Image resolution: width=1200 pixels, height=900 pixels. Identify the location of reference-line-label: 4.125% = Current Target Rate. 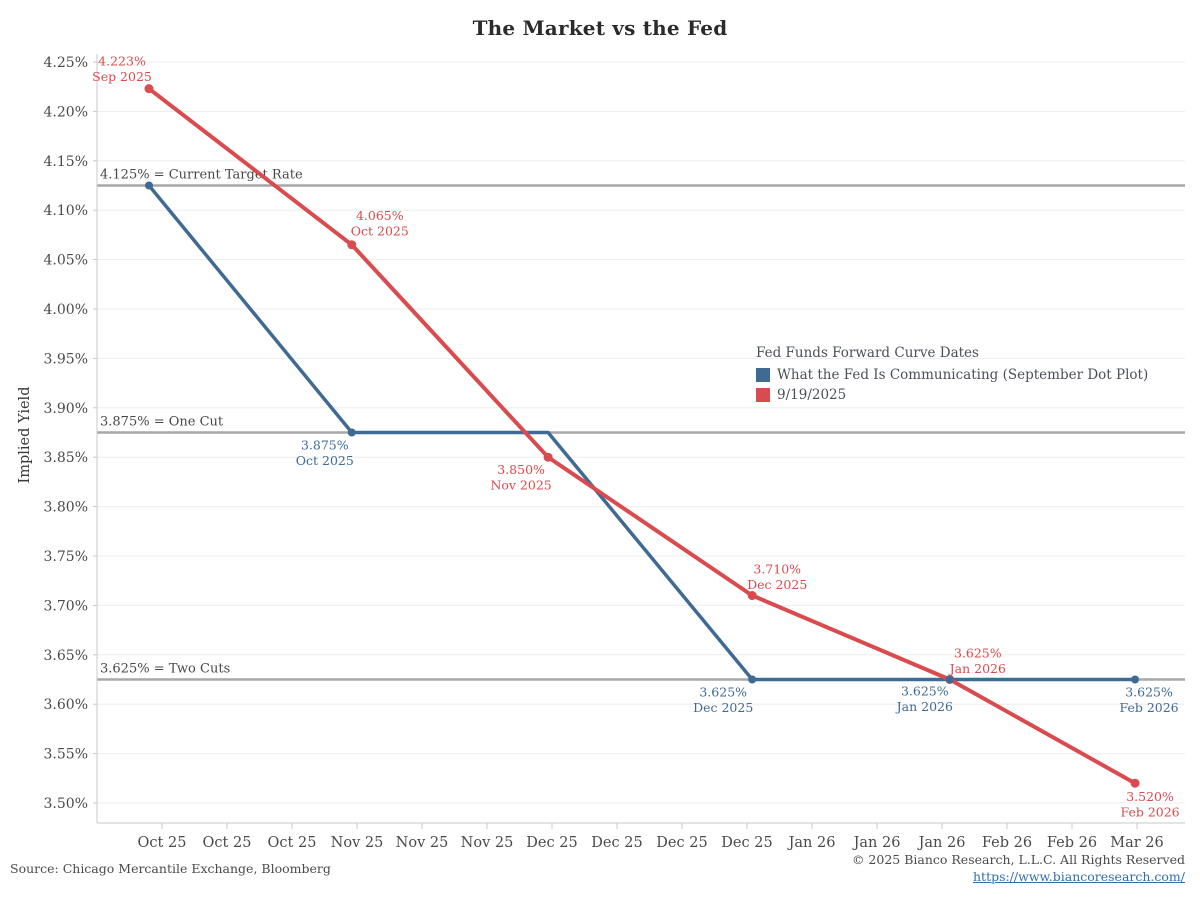
(201, 175).